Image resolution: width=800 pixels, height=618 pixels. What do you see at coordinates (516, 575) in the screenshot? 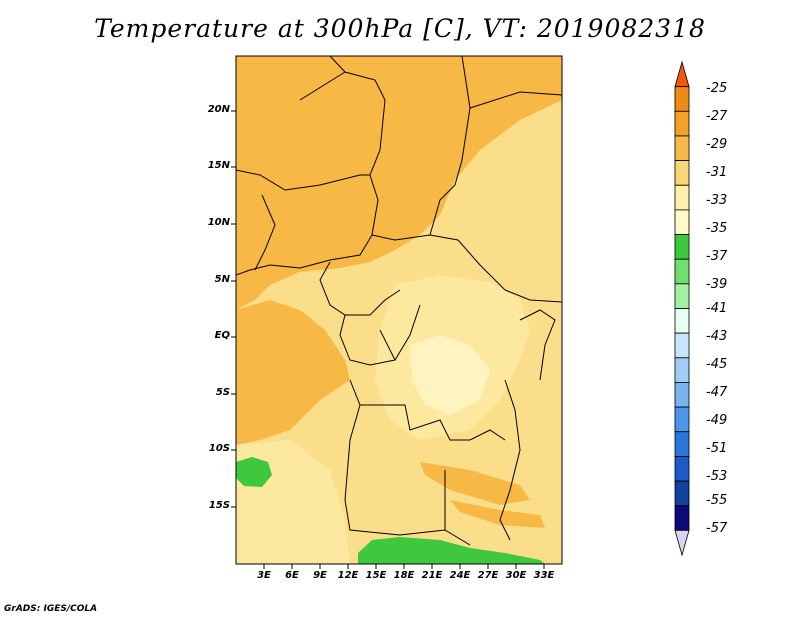
I see `lon-label: 30E` at bounding box center [516, 575].